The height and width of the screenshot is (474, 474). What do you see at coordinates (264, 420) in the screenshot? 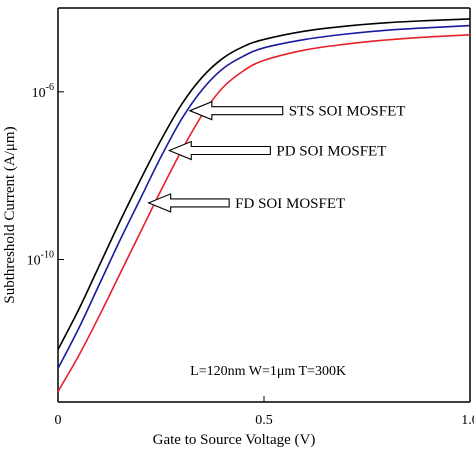
I see `x-tick-label: 0.5` at bounding box center [264, 420].